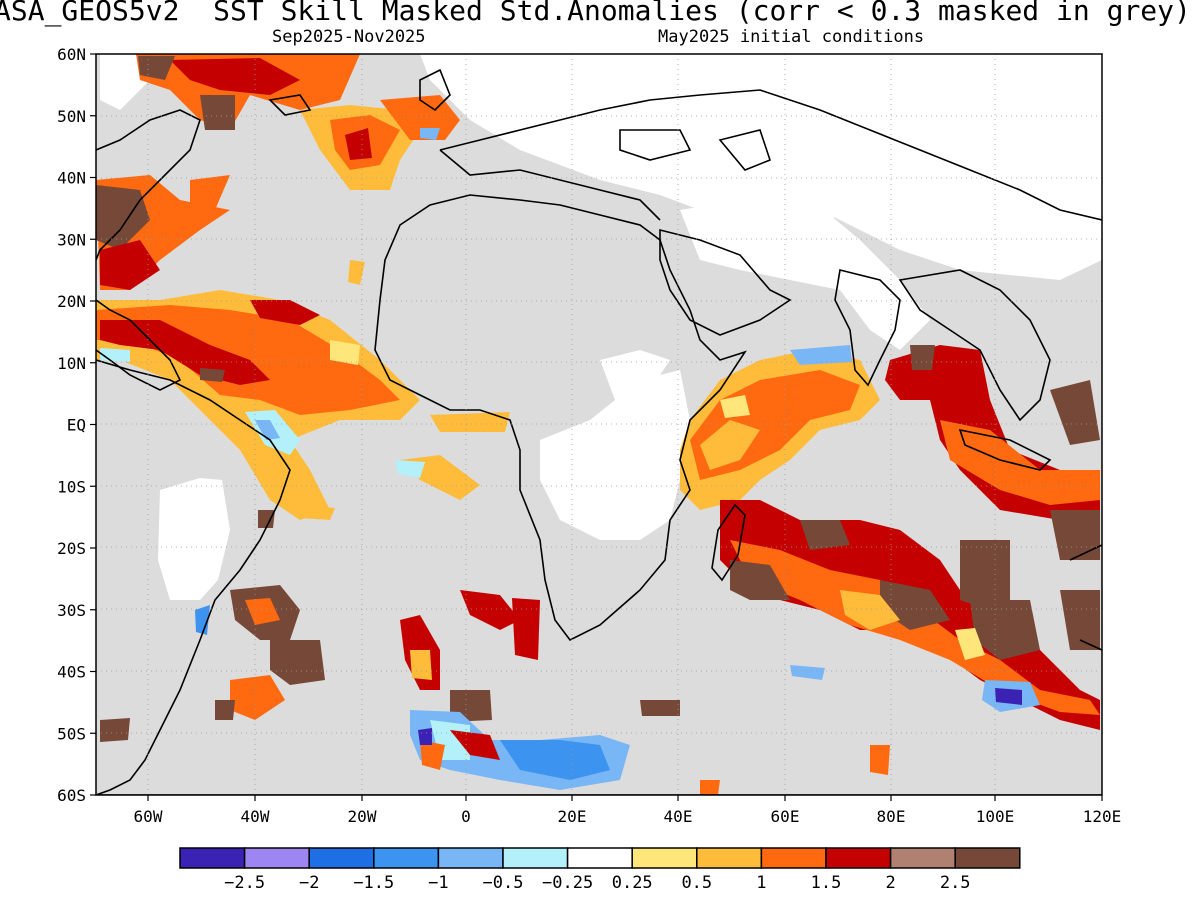 This screenshot has height=900, width=1200. I want to click on lon-label: 100E, so click(995, 816).